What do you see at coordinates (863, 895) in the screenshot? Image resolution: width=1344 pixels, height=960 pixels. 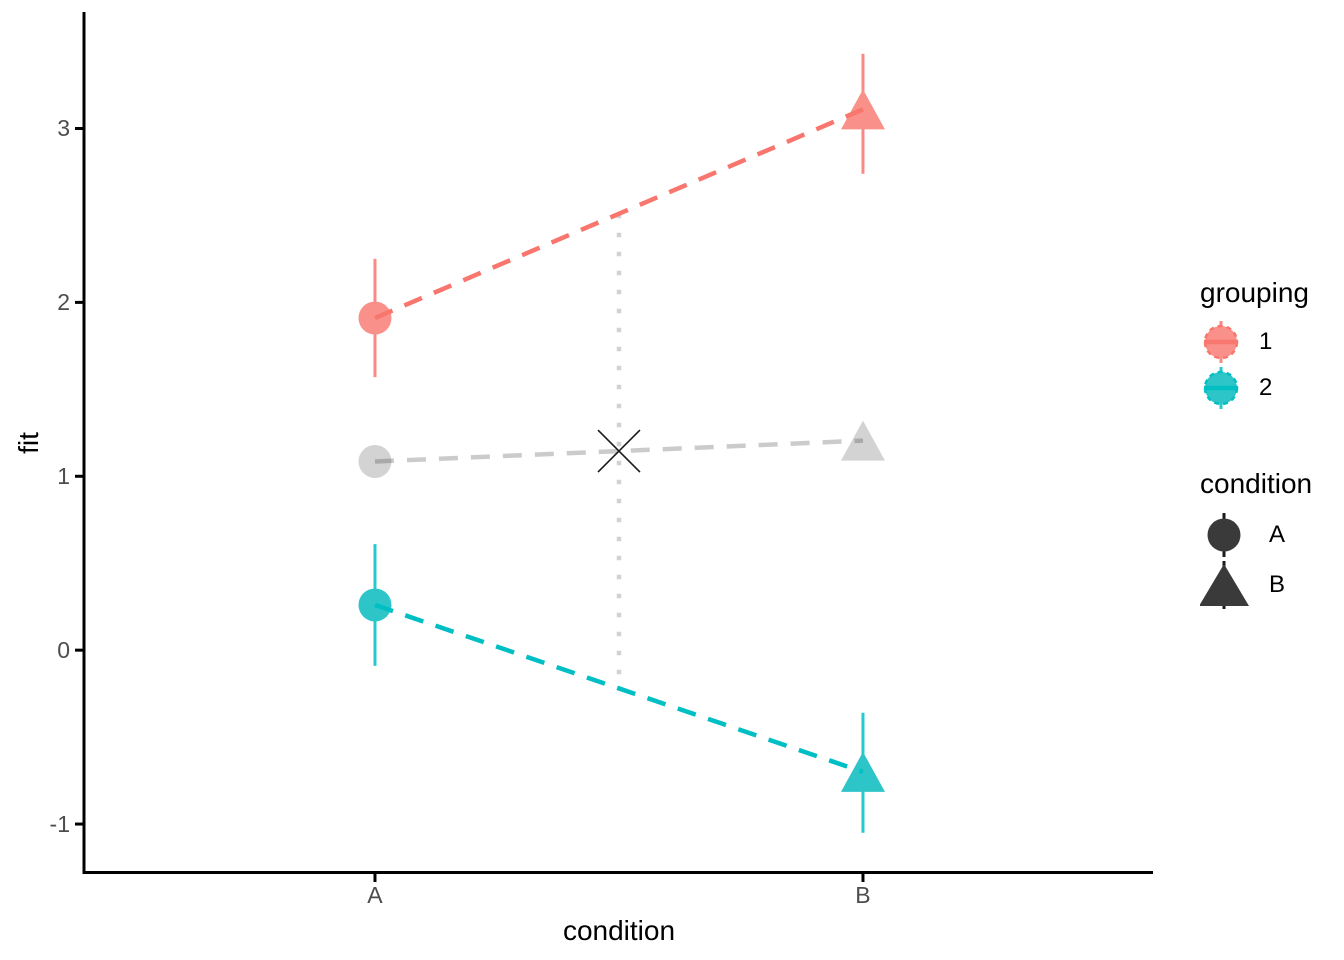 I see `x-axis-tick-label: B` at bounding box center [863, 895].